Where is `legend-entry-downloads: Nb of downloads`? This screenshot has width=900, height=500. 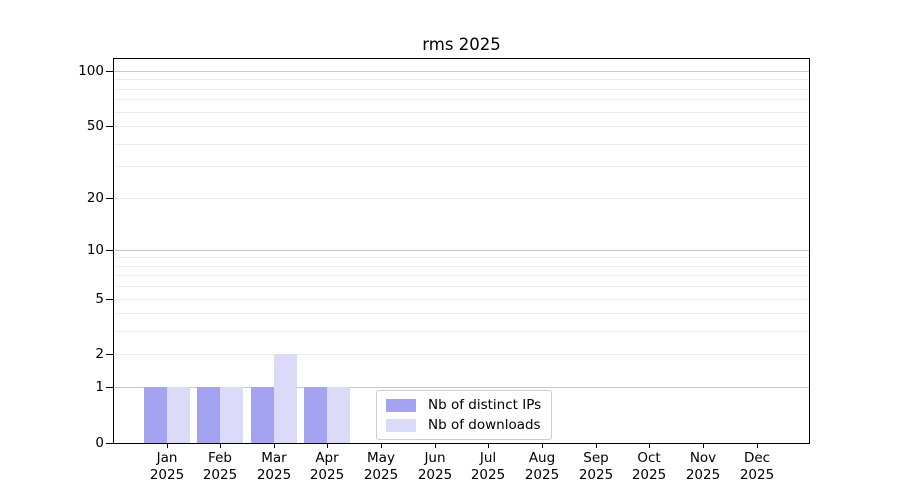
legend-entry-downloads: Nb of downloads is located at coordinates (463, 425).